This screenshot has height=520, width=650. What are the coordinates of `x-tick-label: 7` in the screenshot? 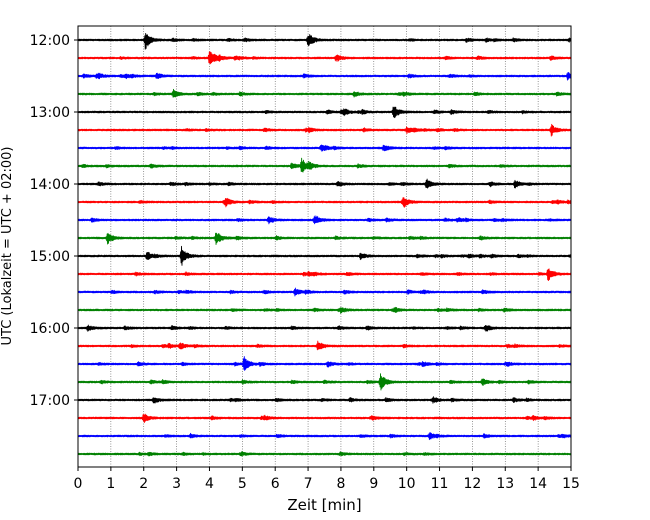 It's located at (308, 484).